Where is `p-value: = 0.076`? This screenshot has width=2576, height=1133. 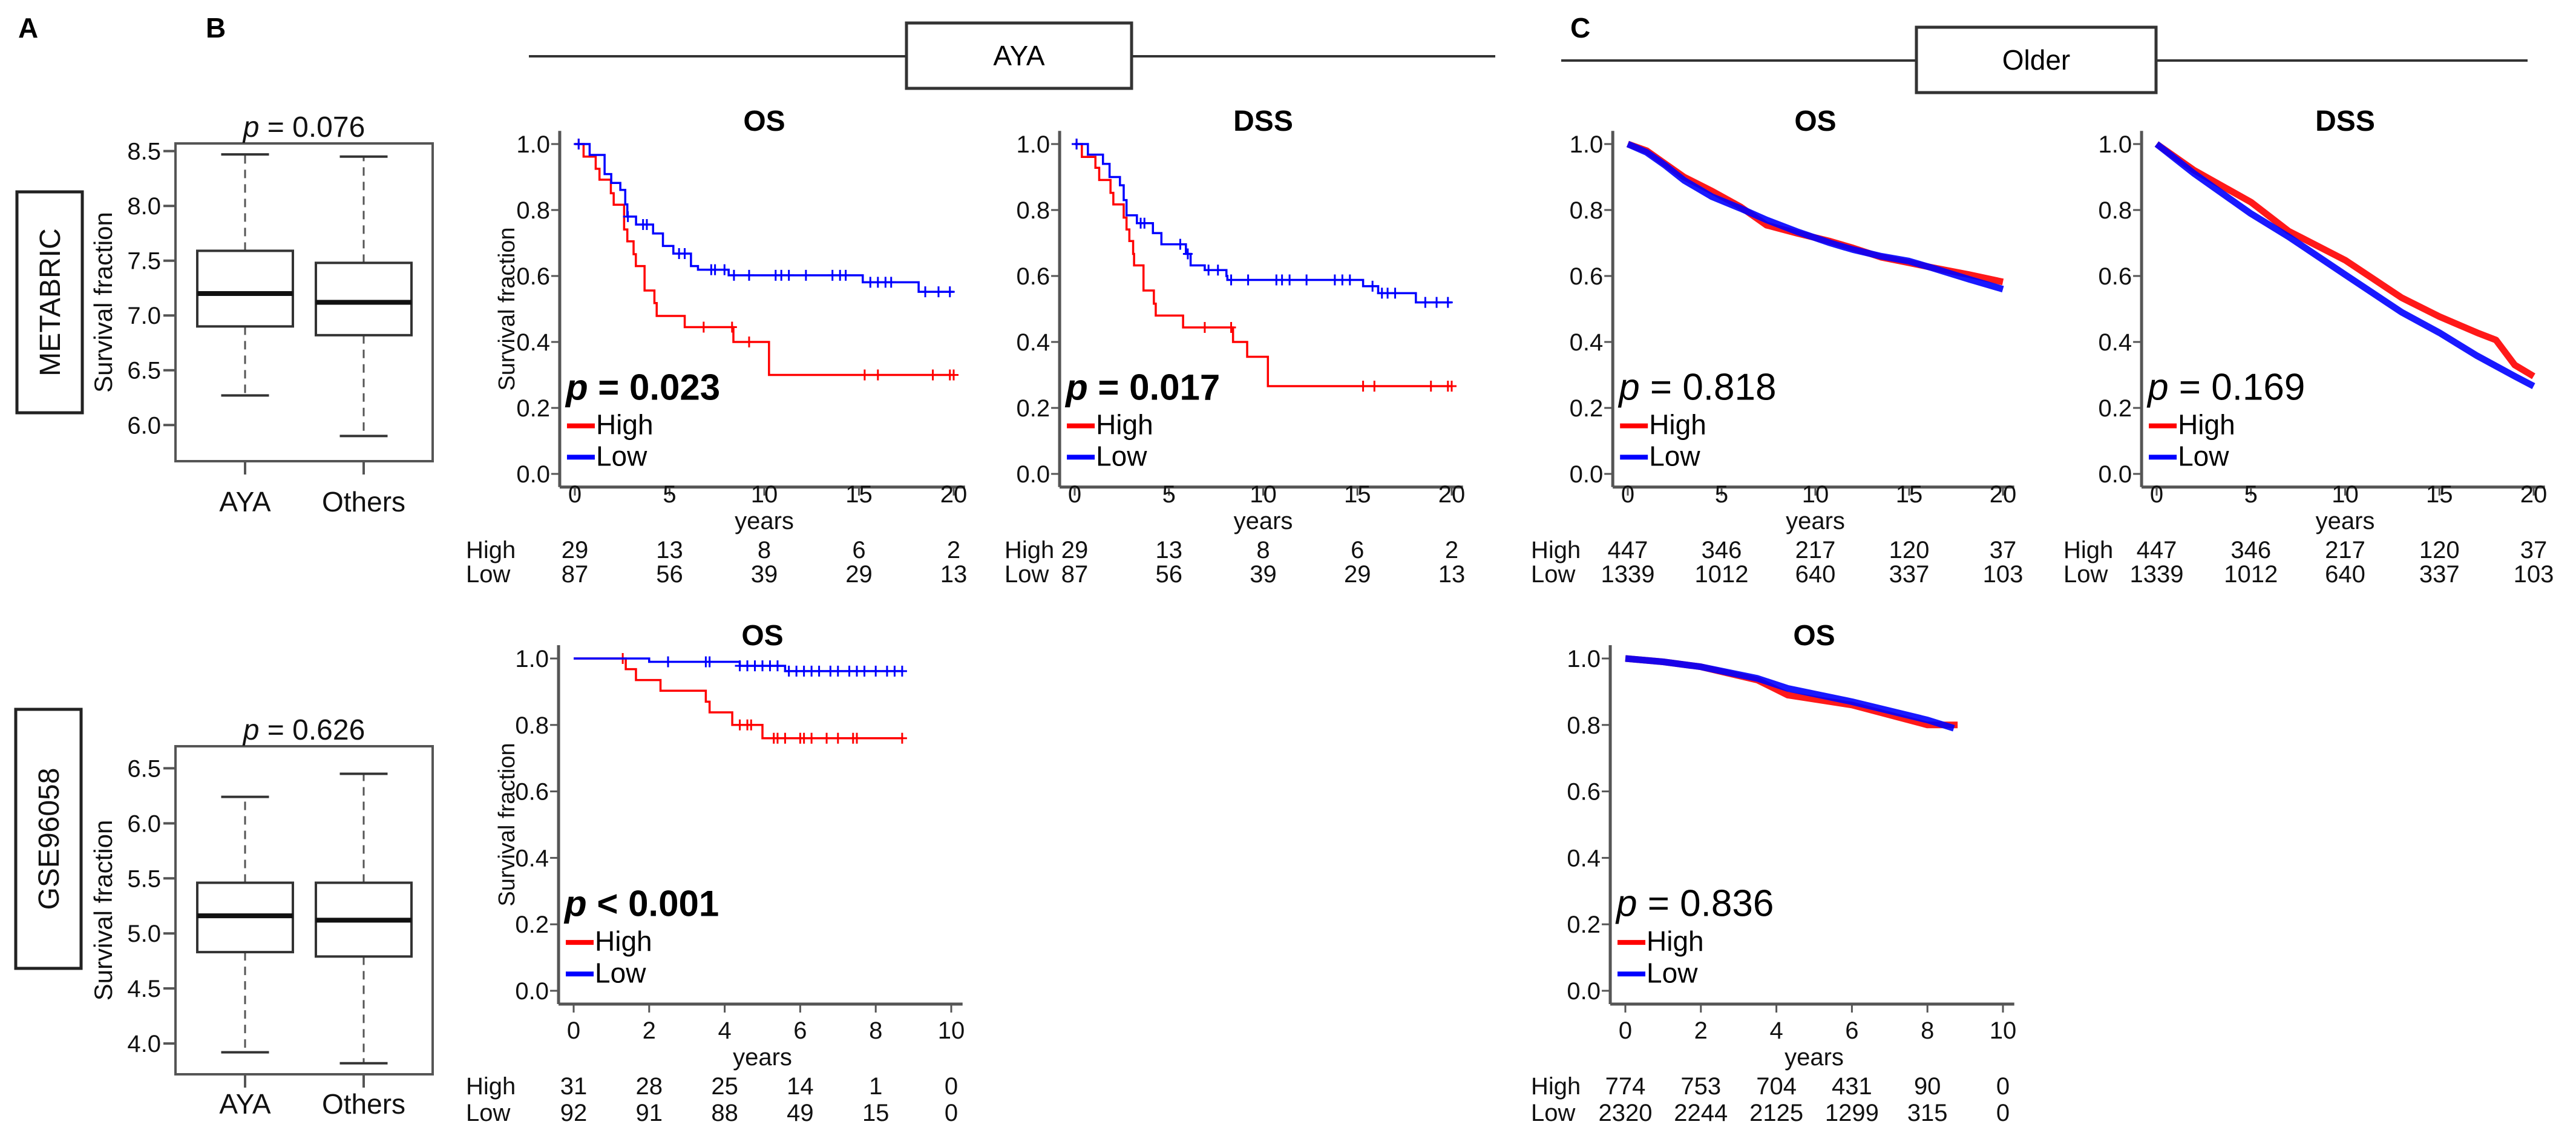 p-value: = 0.076 is located at coordinates (312, 127).